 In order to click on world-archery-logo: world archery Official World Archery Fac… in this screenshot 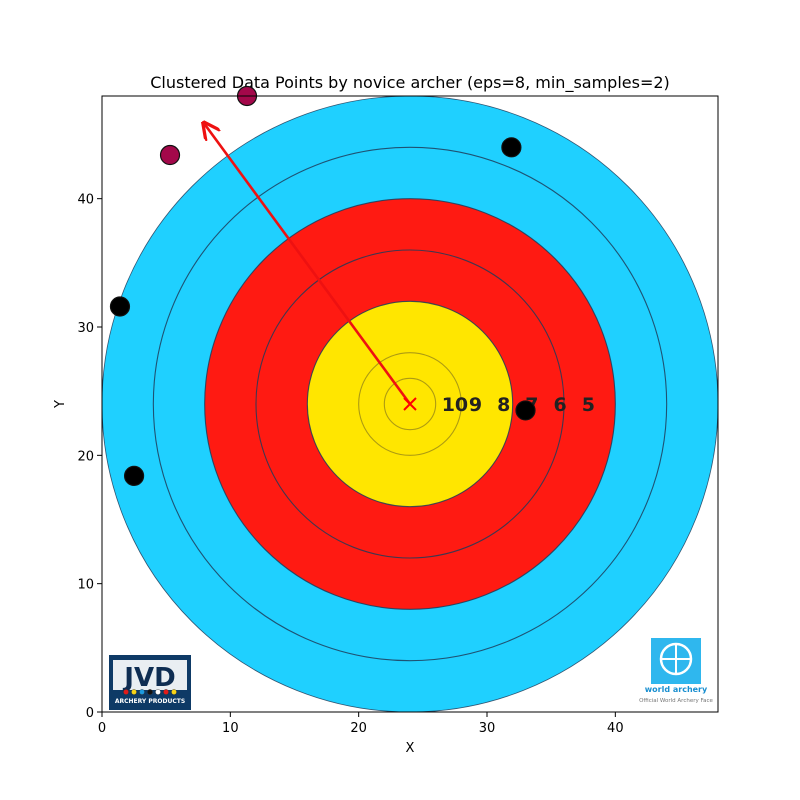, I will do `click(676, 671)`.